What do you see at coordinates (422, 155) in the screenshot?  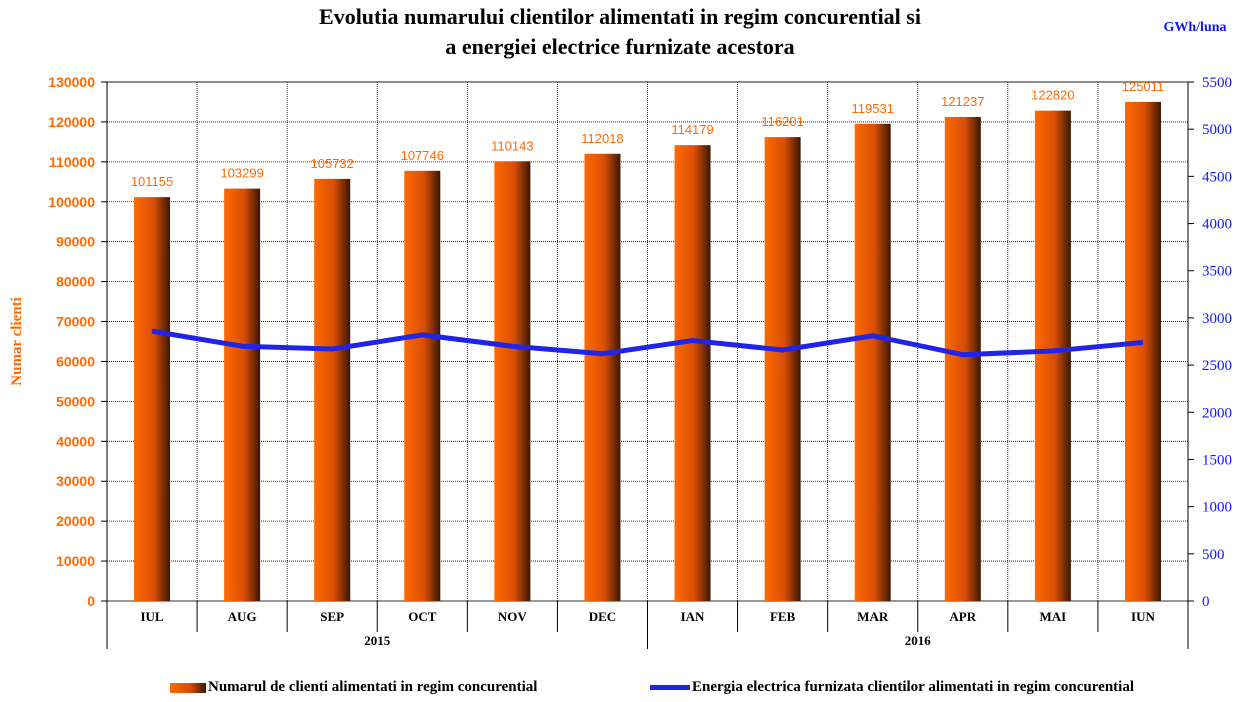 I see `data-label: 107746` at bounding box center [422, 155].